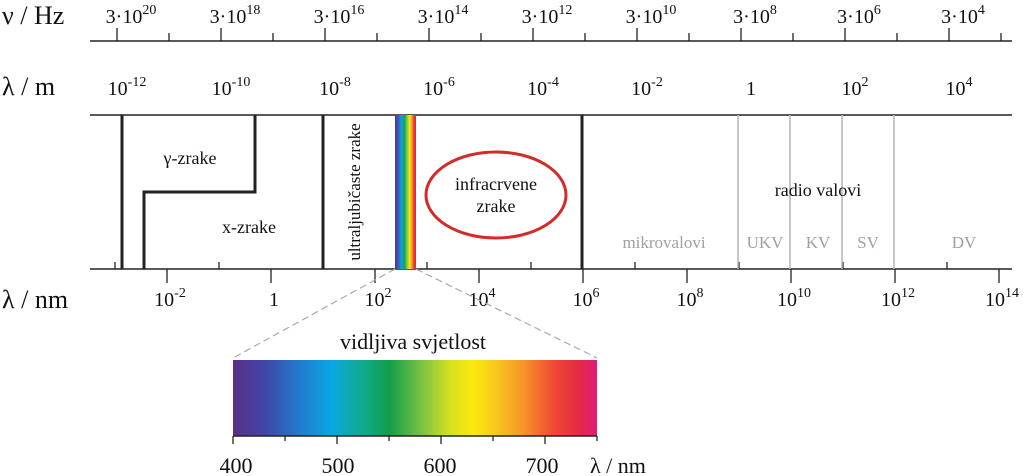 The image size is (1024, 476). Describe the element at coordinates (542, 464) in the screenshot. I see `visible-light-tick-label: 700` at that location.